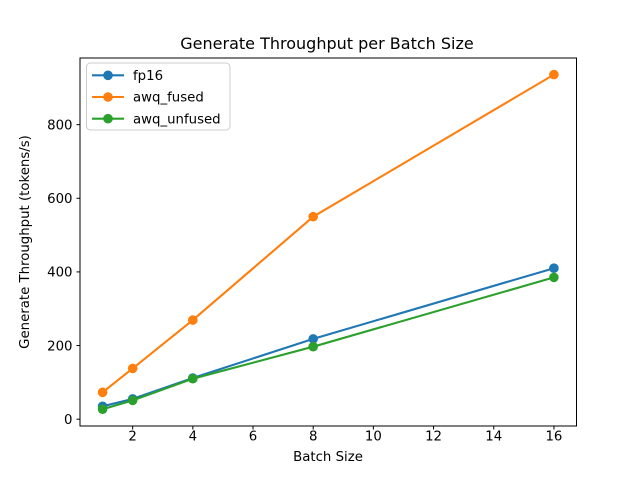 The width and height of the screenshot is (640, 480). What do you see at coordinates (108, 75) in the screenshot?
I see `legend-marker-fp16` at bounding box center [108, 75].